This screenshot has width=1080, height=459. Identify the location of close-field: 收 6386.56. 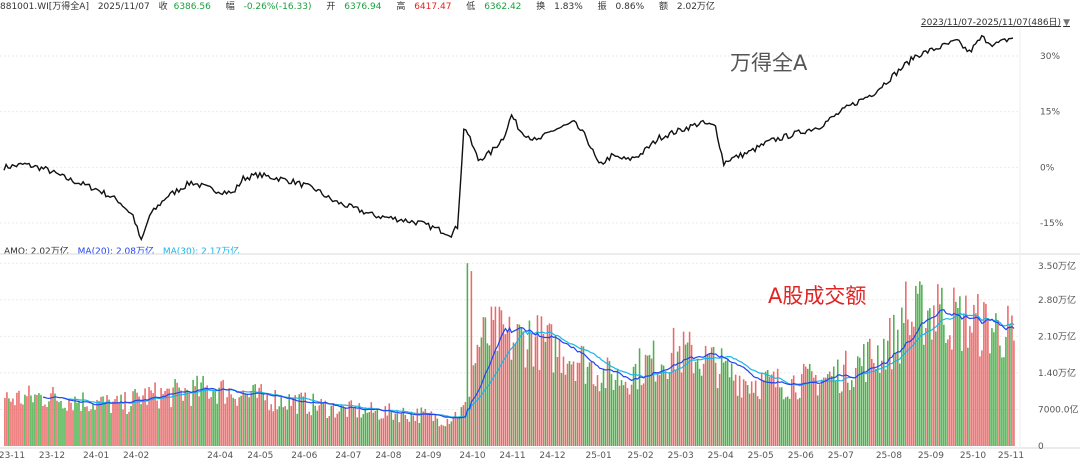
(188, 7).